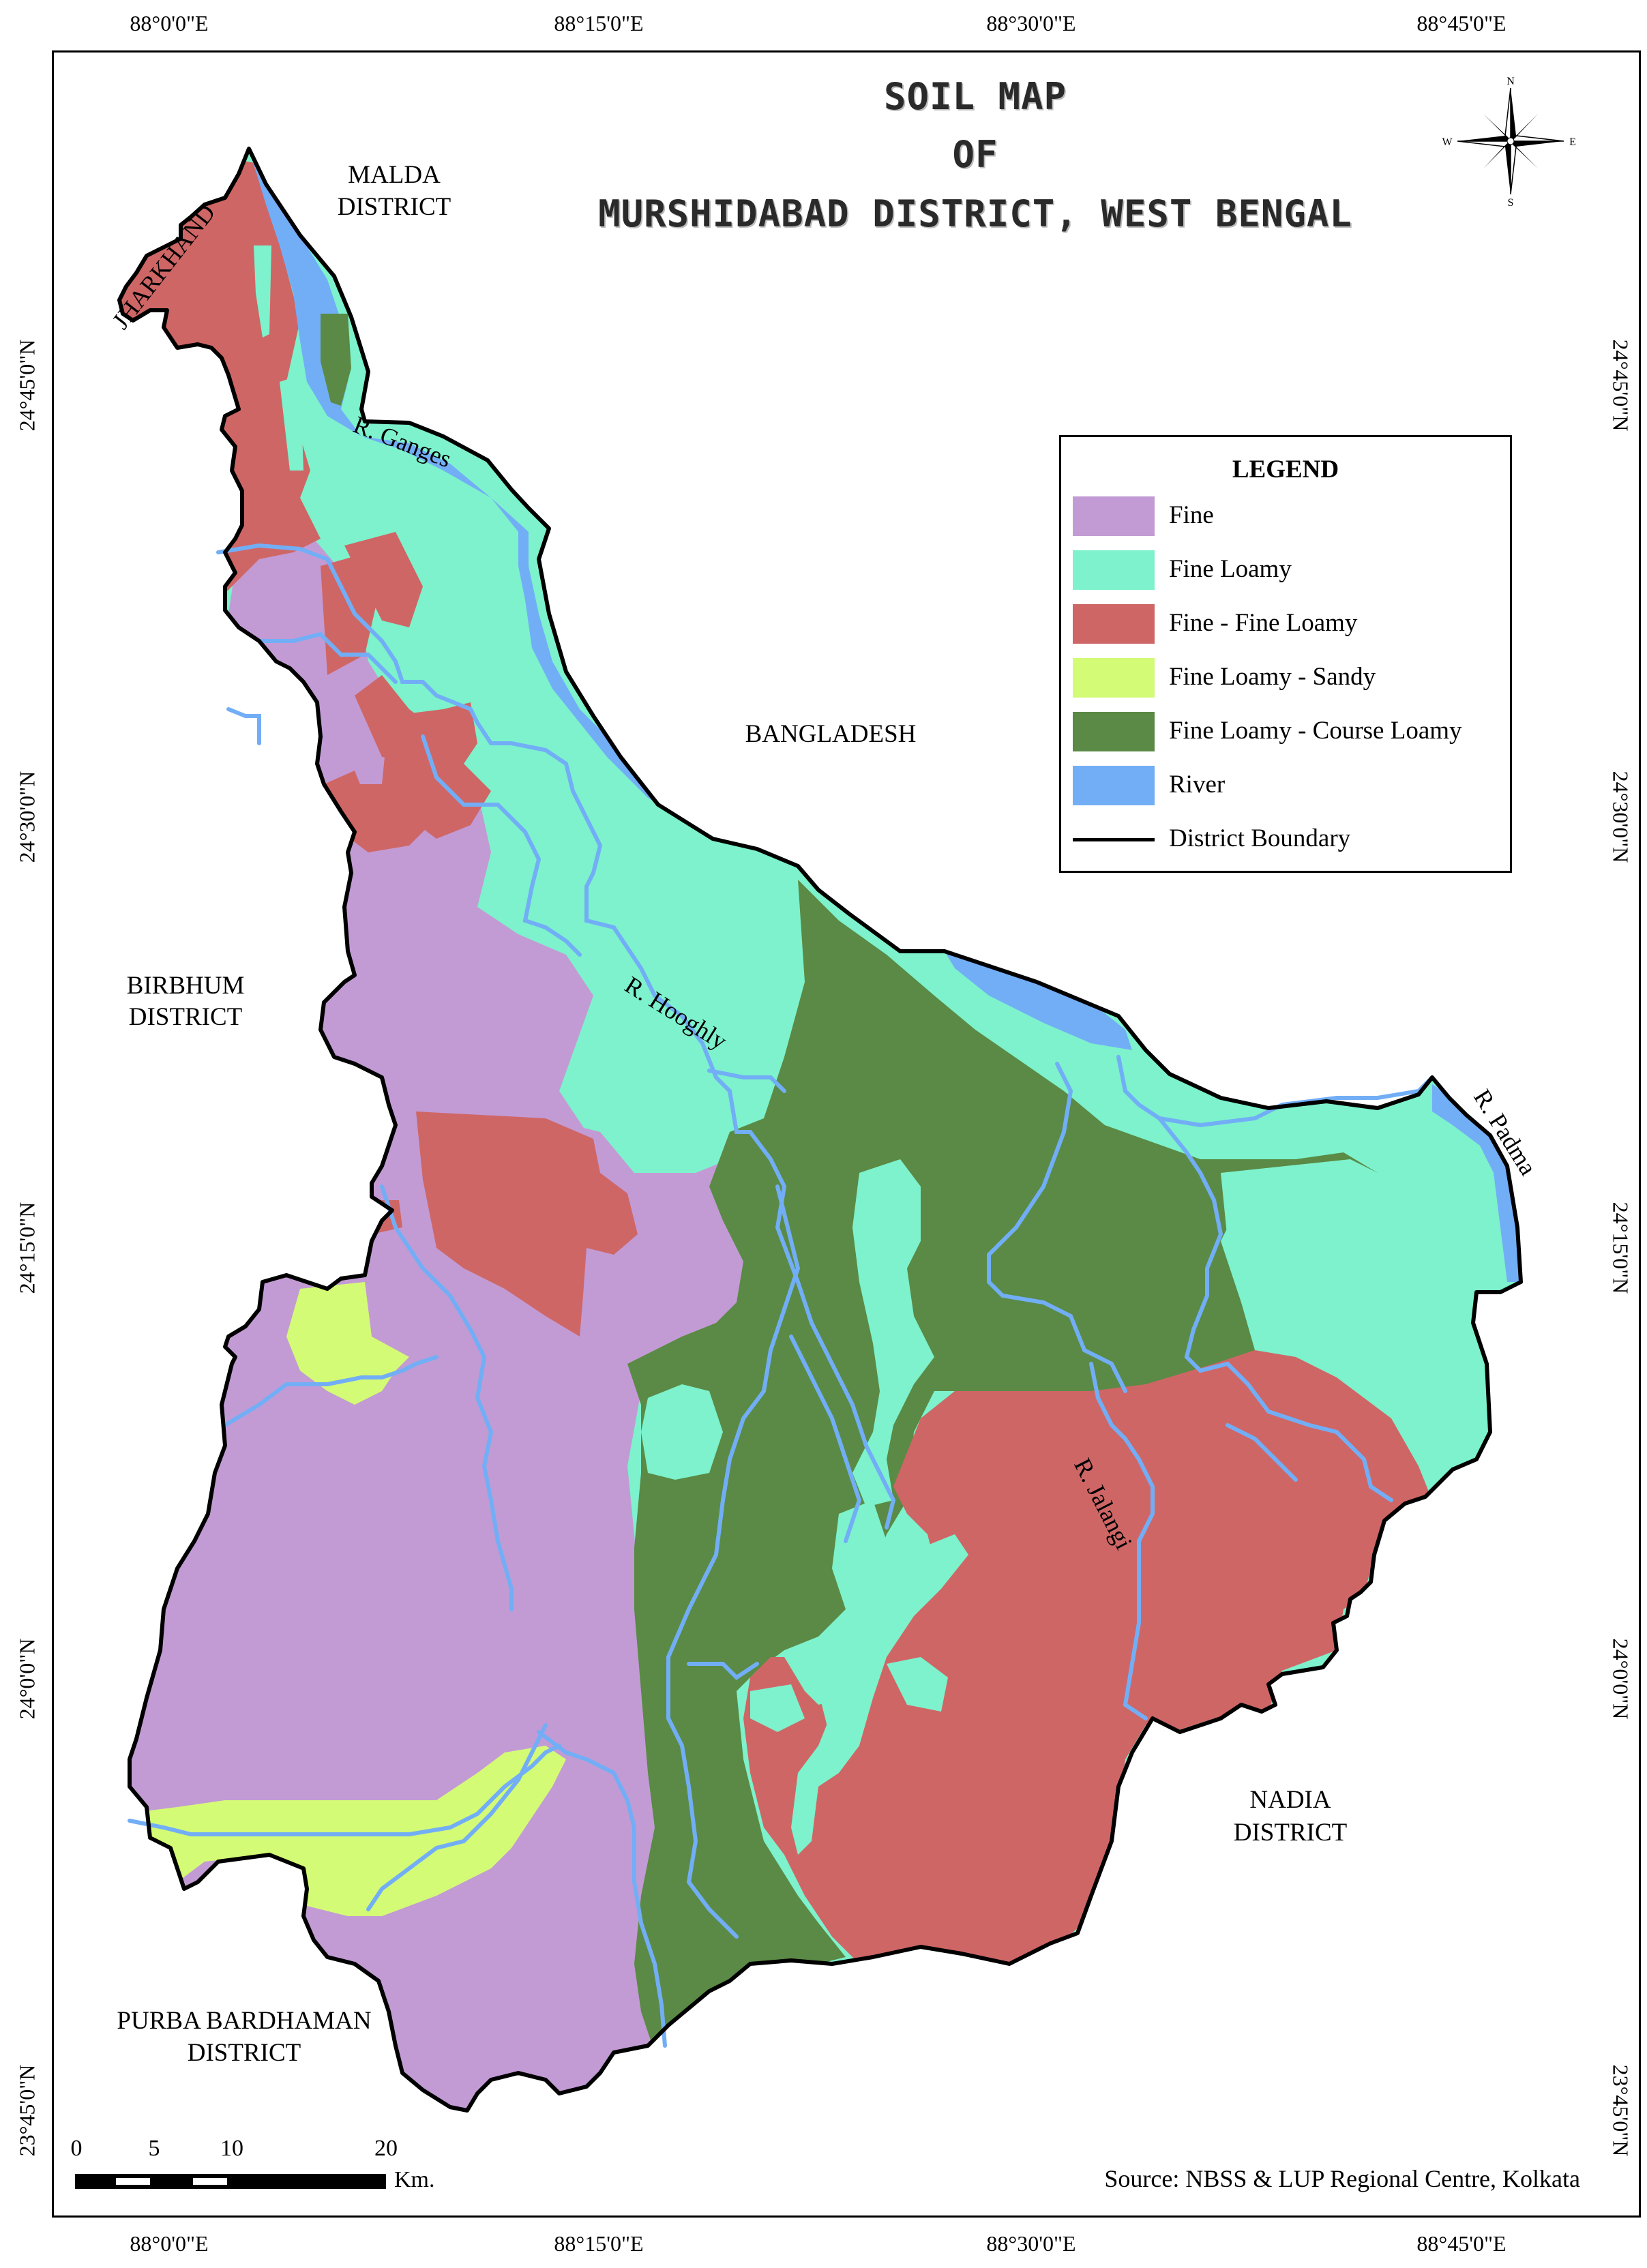 This screenshot has height=2268, width=1647. What do you see at coordinates (1315, 731) in the screenshot?
I see `legend-label-fine-loamy-course-loamy: Fine Loamy - Course Loamy` at bounding box center [1315, 731].